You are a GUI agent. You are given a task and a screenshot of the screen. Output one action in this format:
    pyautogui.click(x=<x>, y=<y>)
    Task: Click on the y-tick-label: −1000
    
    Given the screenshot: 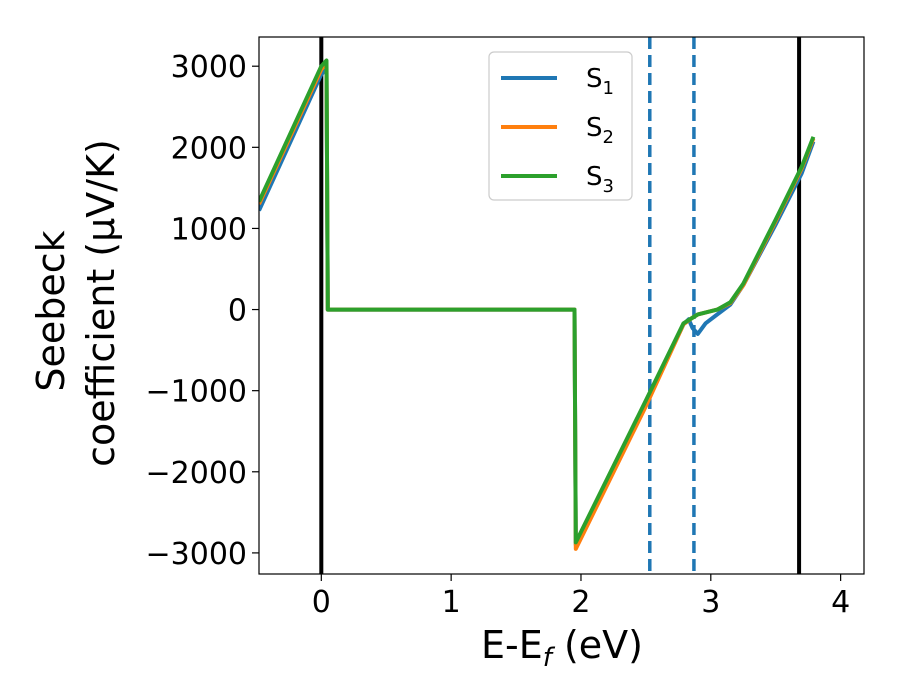 What is the action you would take?
    pyautogui.click(x=196, y=392)
    